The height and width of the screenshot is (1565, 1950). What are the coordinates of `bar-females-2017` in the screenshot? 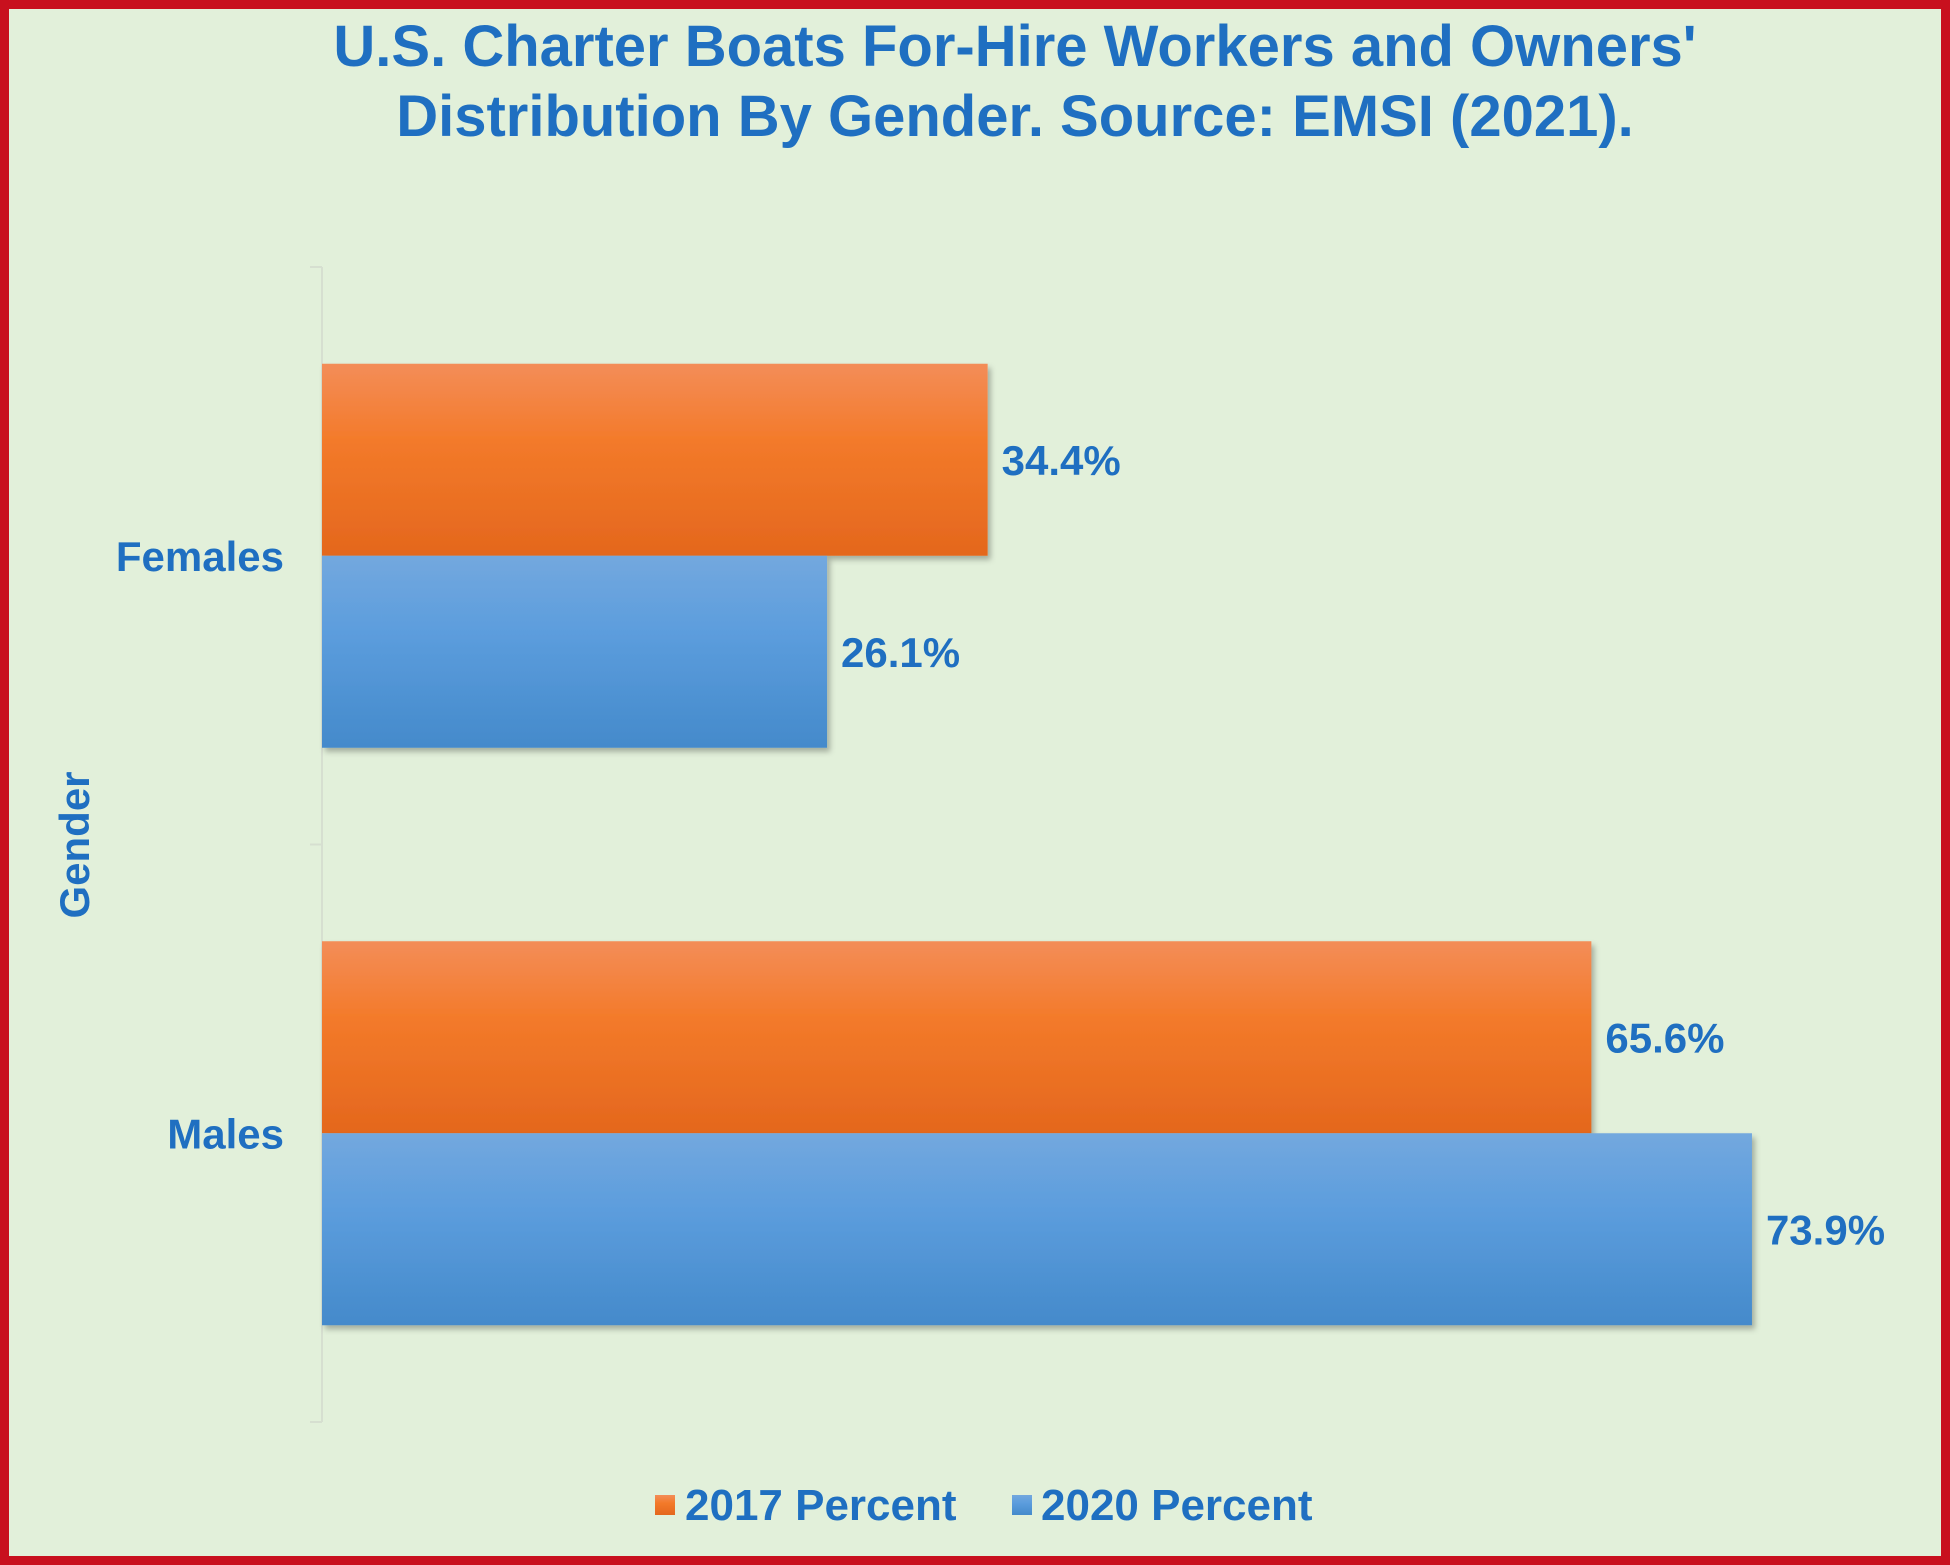 It's located at (655, 459).